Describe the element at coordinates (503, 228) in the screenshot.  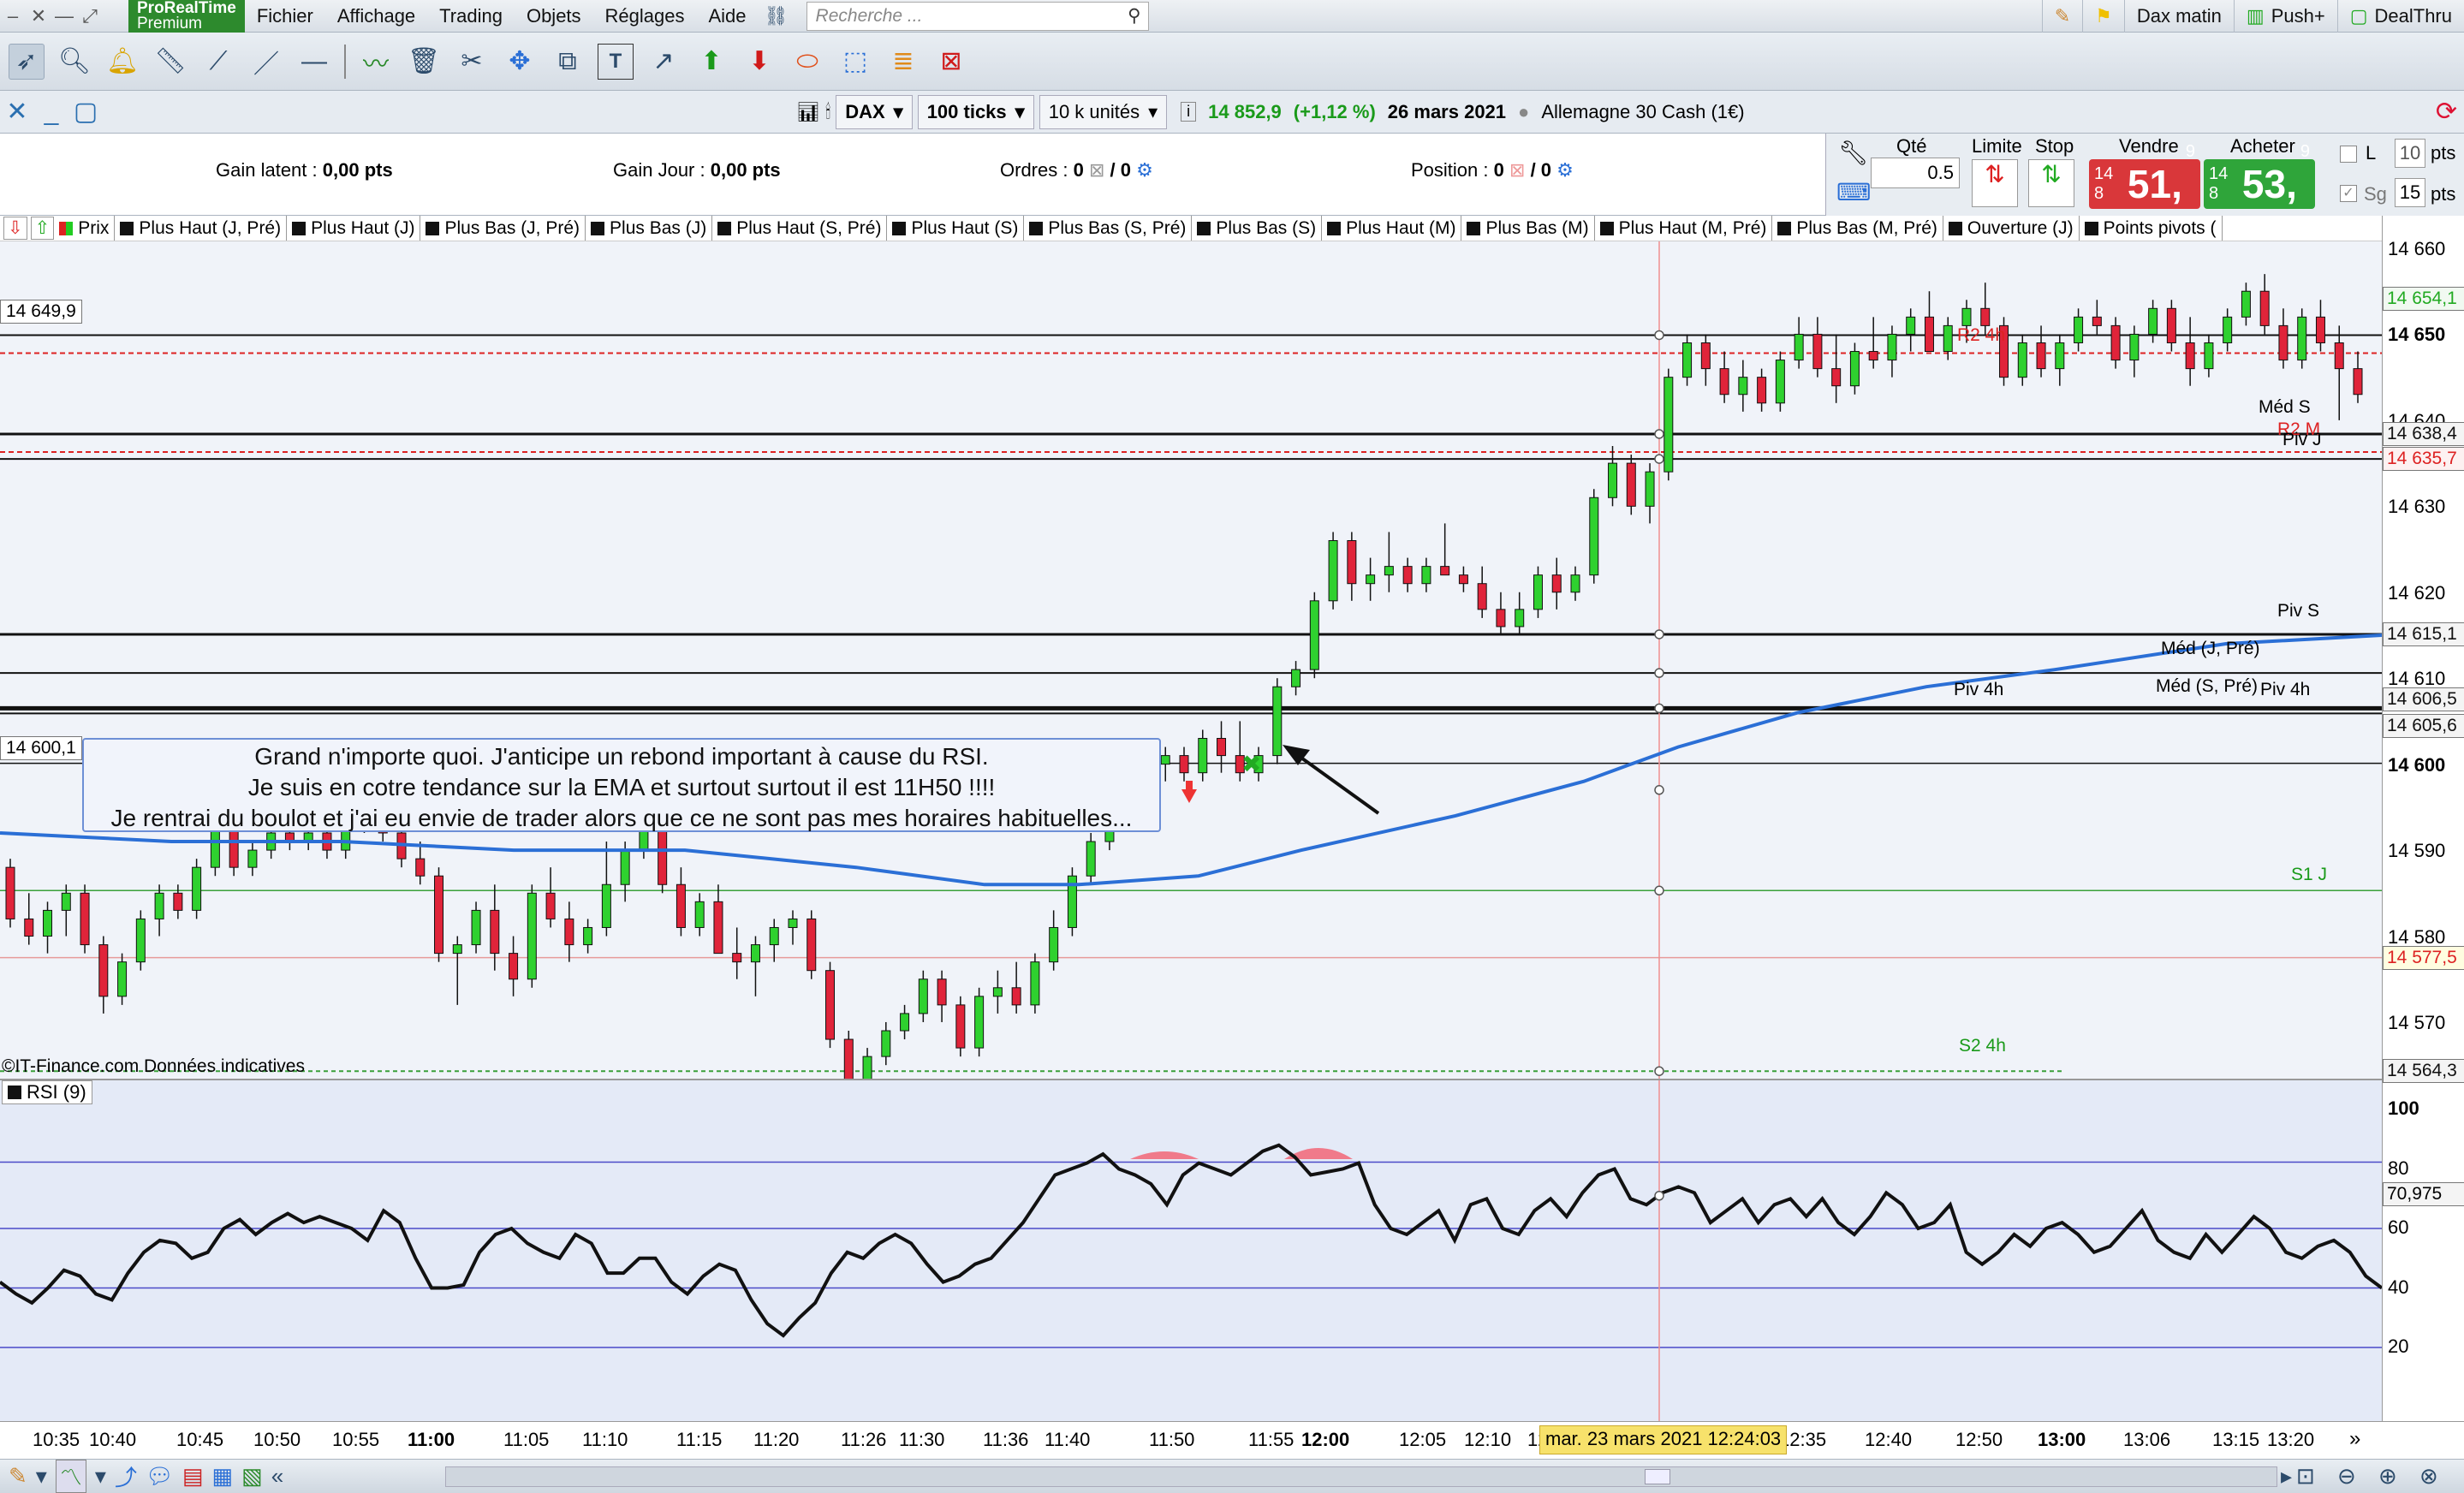
I see `legend-item: Plus Bas (J, Pré)` at that location.